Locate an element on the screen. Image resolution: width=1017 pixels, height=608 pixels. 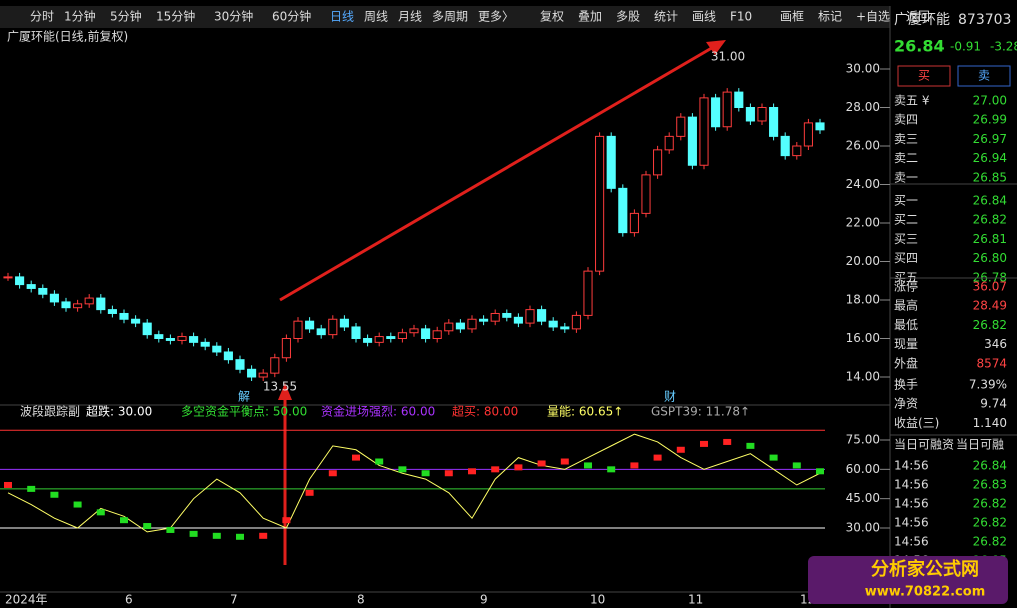
trade-price: 26.82 is located at coordinates (990, 542).